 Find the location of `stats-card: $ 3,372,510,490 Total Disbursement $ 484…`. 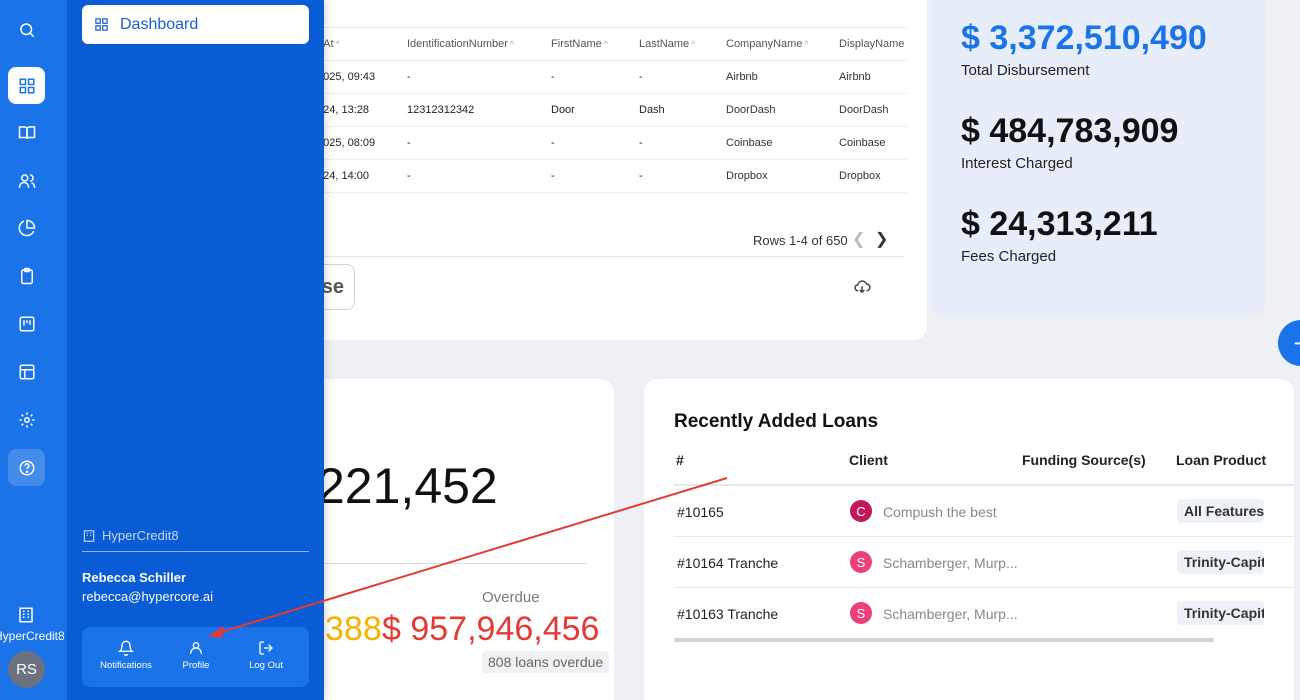

stats-card: $ 3,372,510,490 Total Disbursement $ 484… is located at coordinates (1098, 158).